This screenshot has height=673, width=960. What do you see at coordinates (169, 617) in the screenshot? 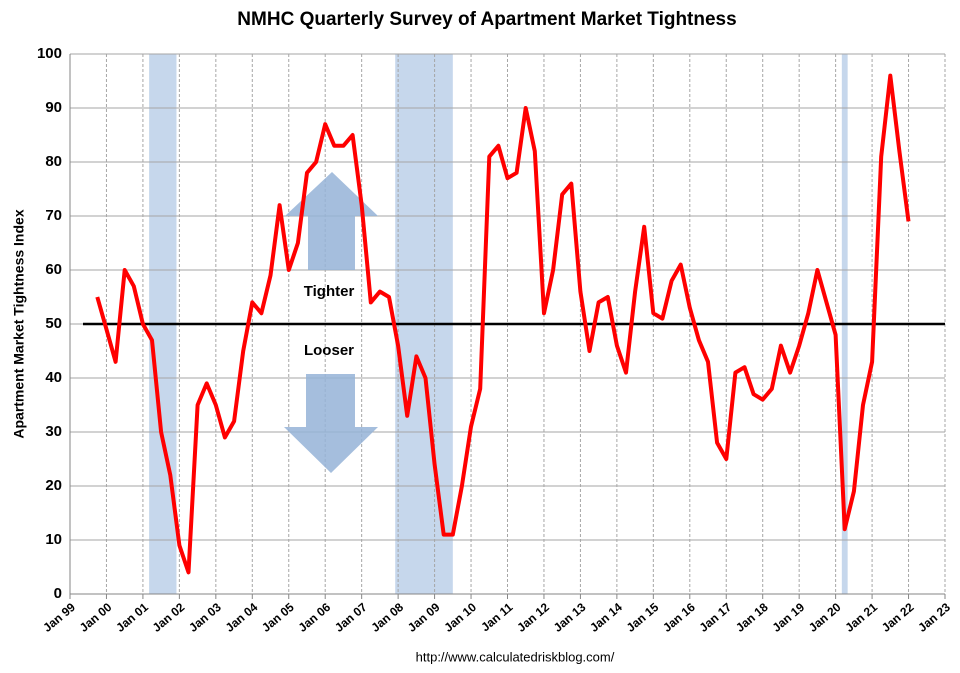
I see `x-tick-label: Jan 02` at bounding box center [169, 617].